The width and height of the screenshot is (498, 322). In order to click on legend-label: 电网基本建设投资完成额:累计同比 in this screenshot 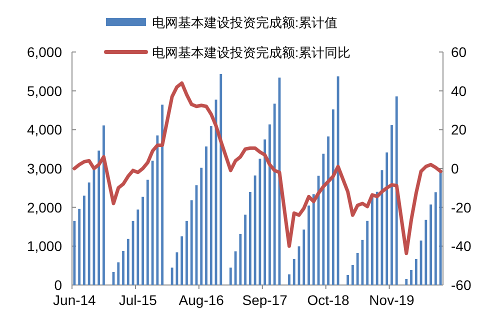, I will do `click(251, 52)`.